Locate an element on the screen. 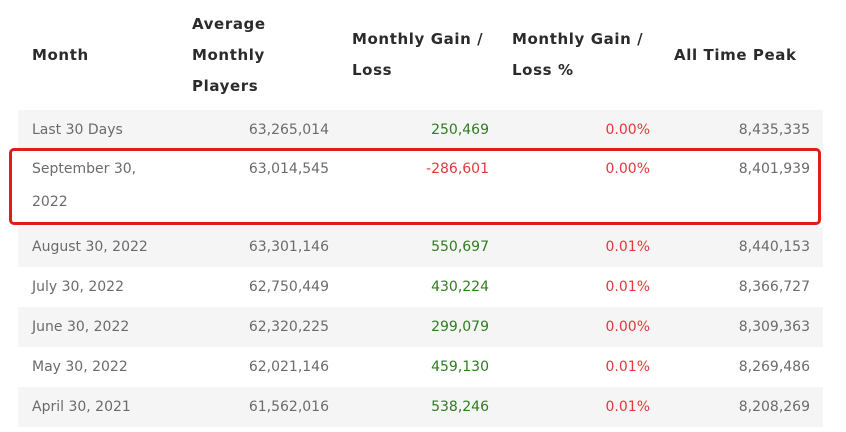 This screenshot has height=432, width=846. cell-month: May 30, 2022 is located at coordinates (80, 367).